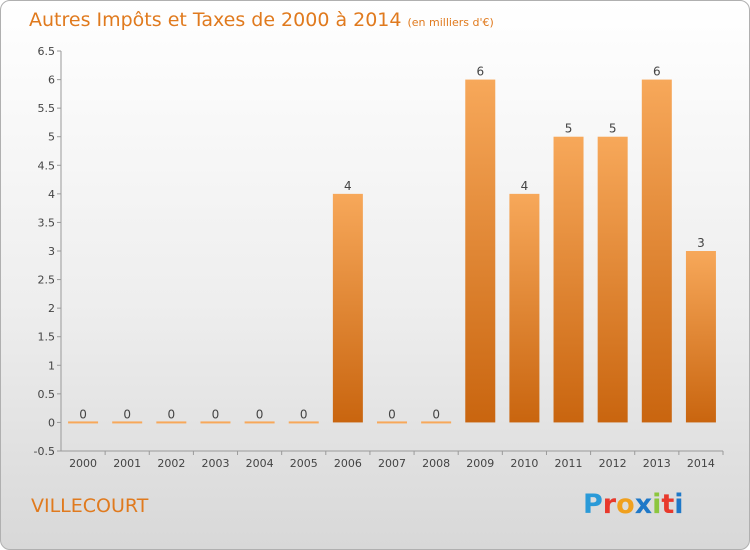  What do you see at coordinates (47, 394) in the screenshot?
I see `y-tick-label: 0.5` at bounding box center [47, 394].